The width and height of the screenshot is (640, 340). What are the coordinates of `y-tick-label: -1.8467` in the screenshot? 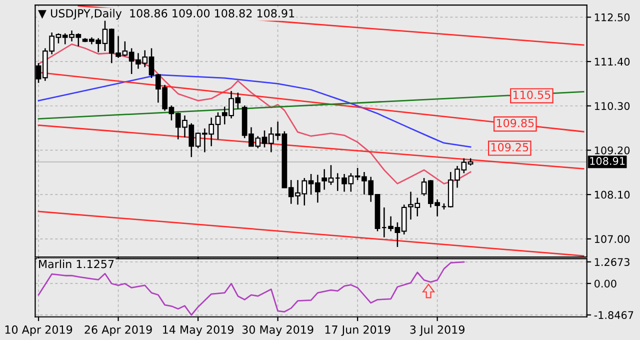 It's located at (614, 315).